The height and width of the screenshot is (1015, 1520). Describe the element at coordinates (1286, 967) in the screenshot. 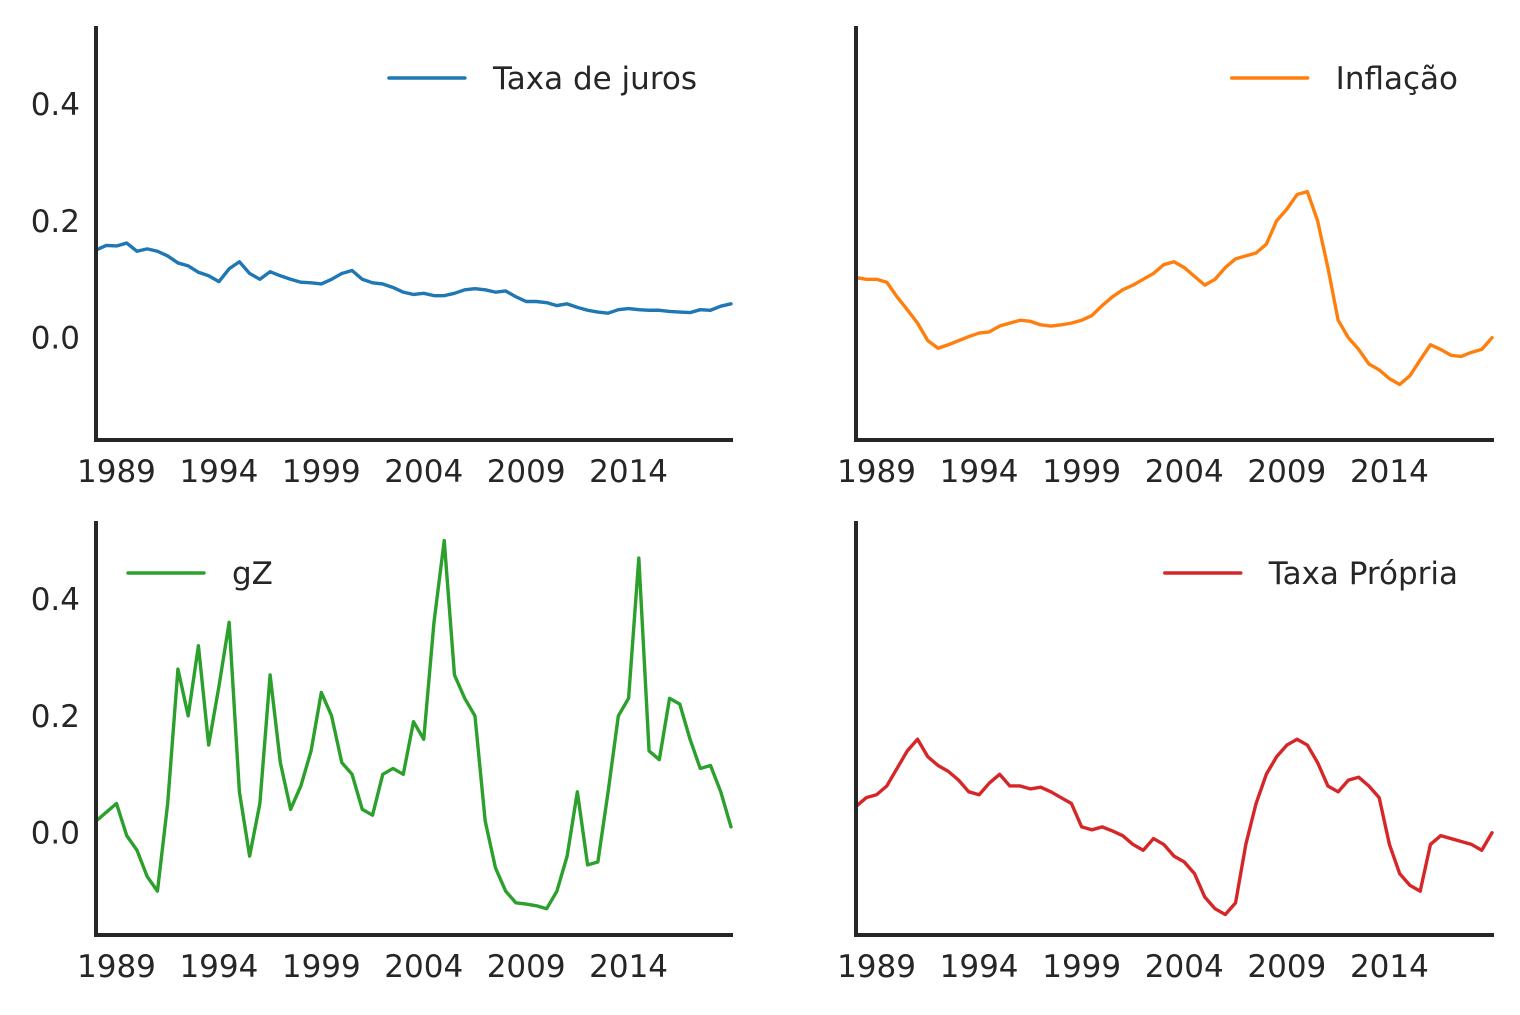

I see `x-tick-label-bottom-right-4: 2009` at that location.